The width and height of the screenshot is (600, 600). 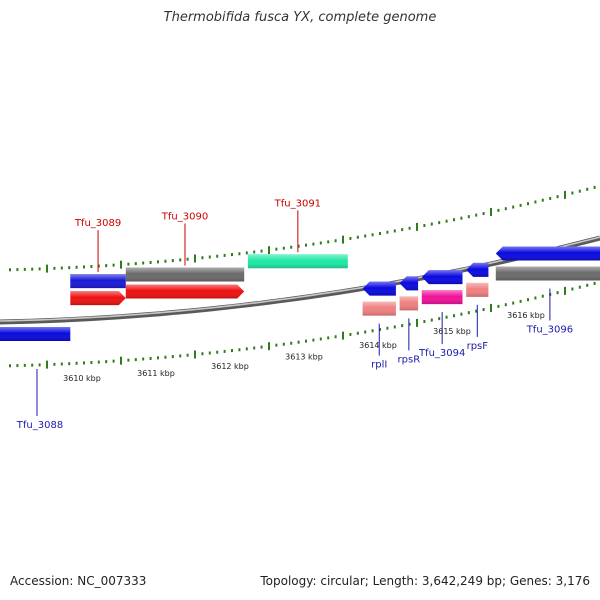 I want to click on gene-label: rpsR, so click(x=409, y=359).